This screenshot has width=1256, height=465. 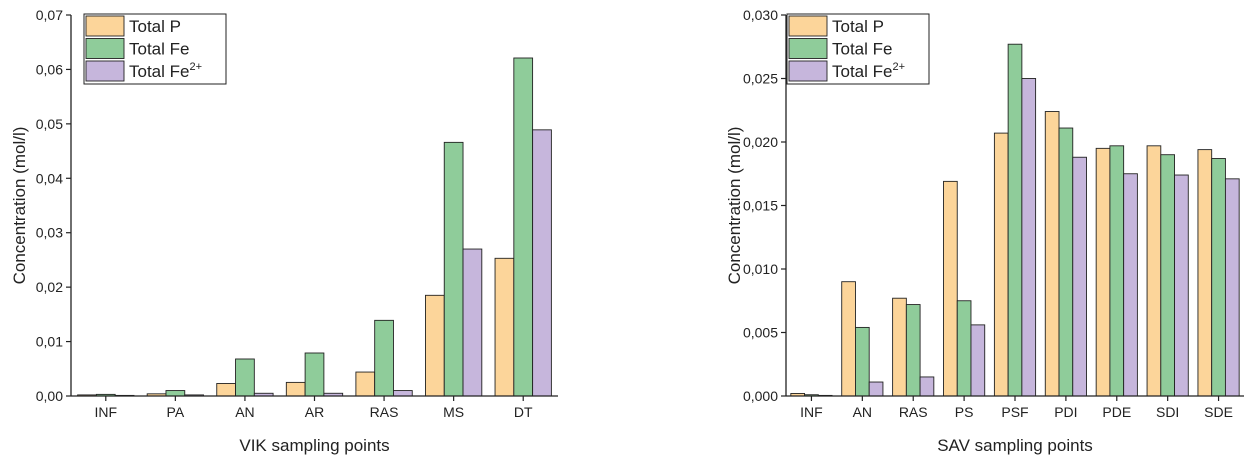 What do you see at coordinates (1116, 412) in the screenshot?
I see `x-tick-label: PDE` at bounding box center [1116, 412].